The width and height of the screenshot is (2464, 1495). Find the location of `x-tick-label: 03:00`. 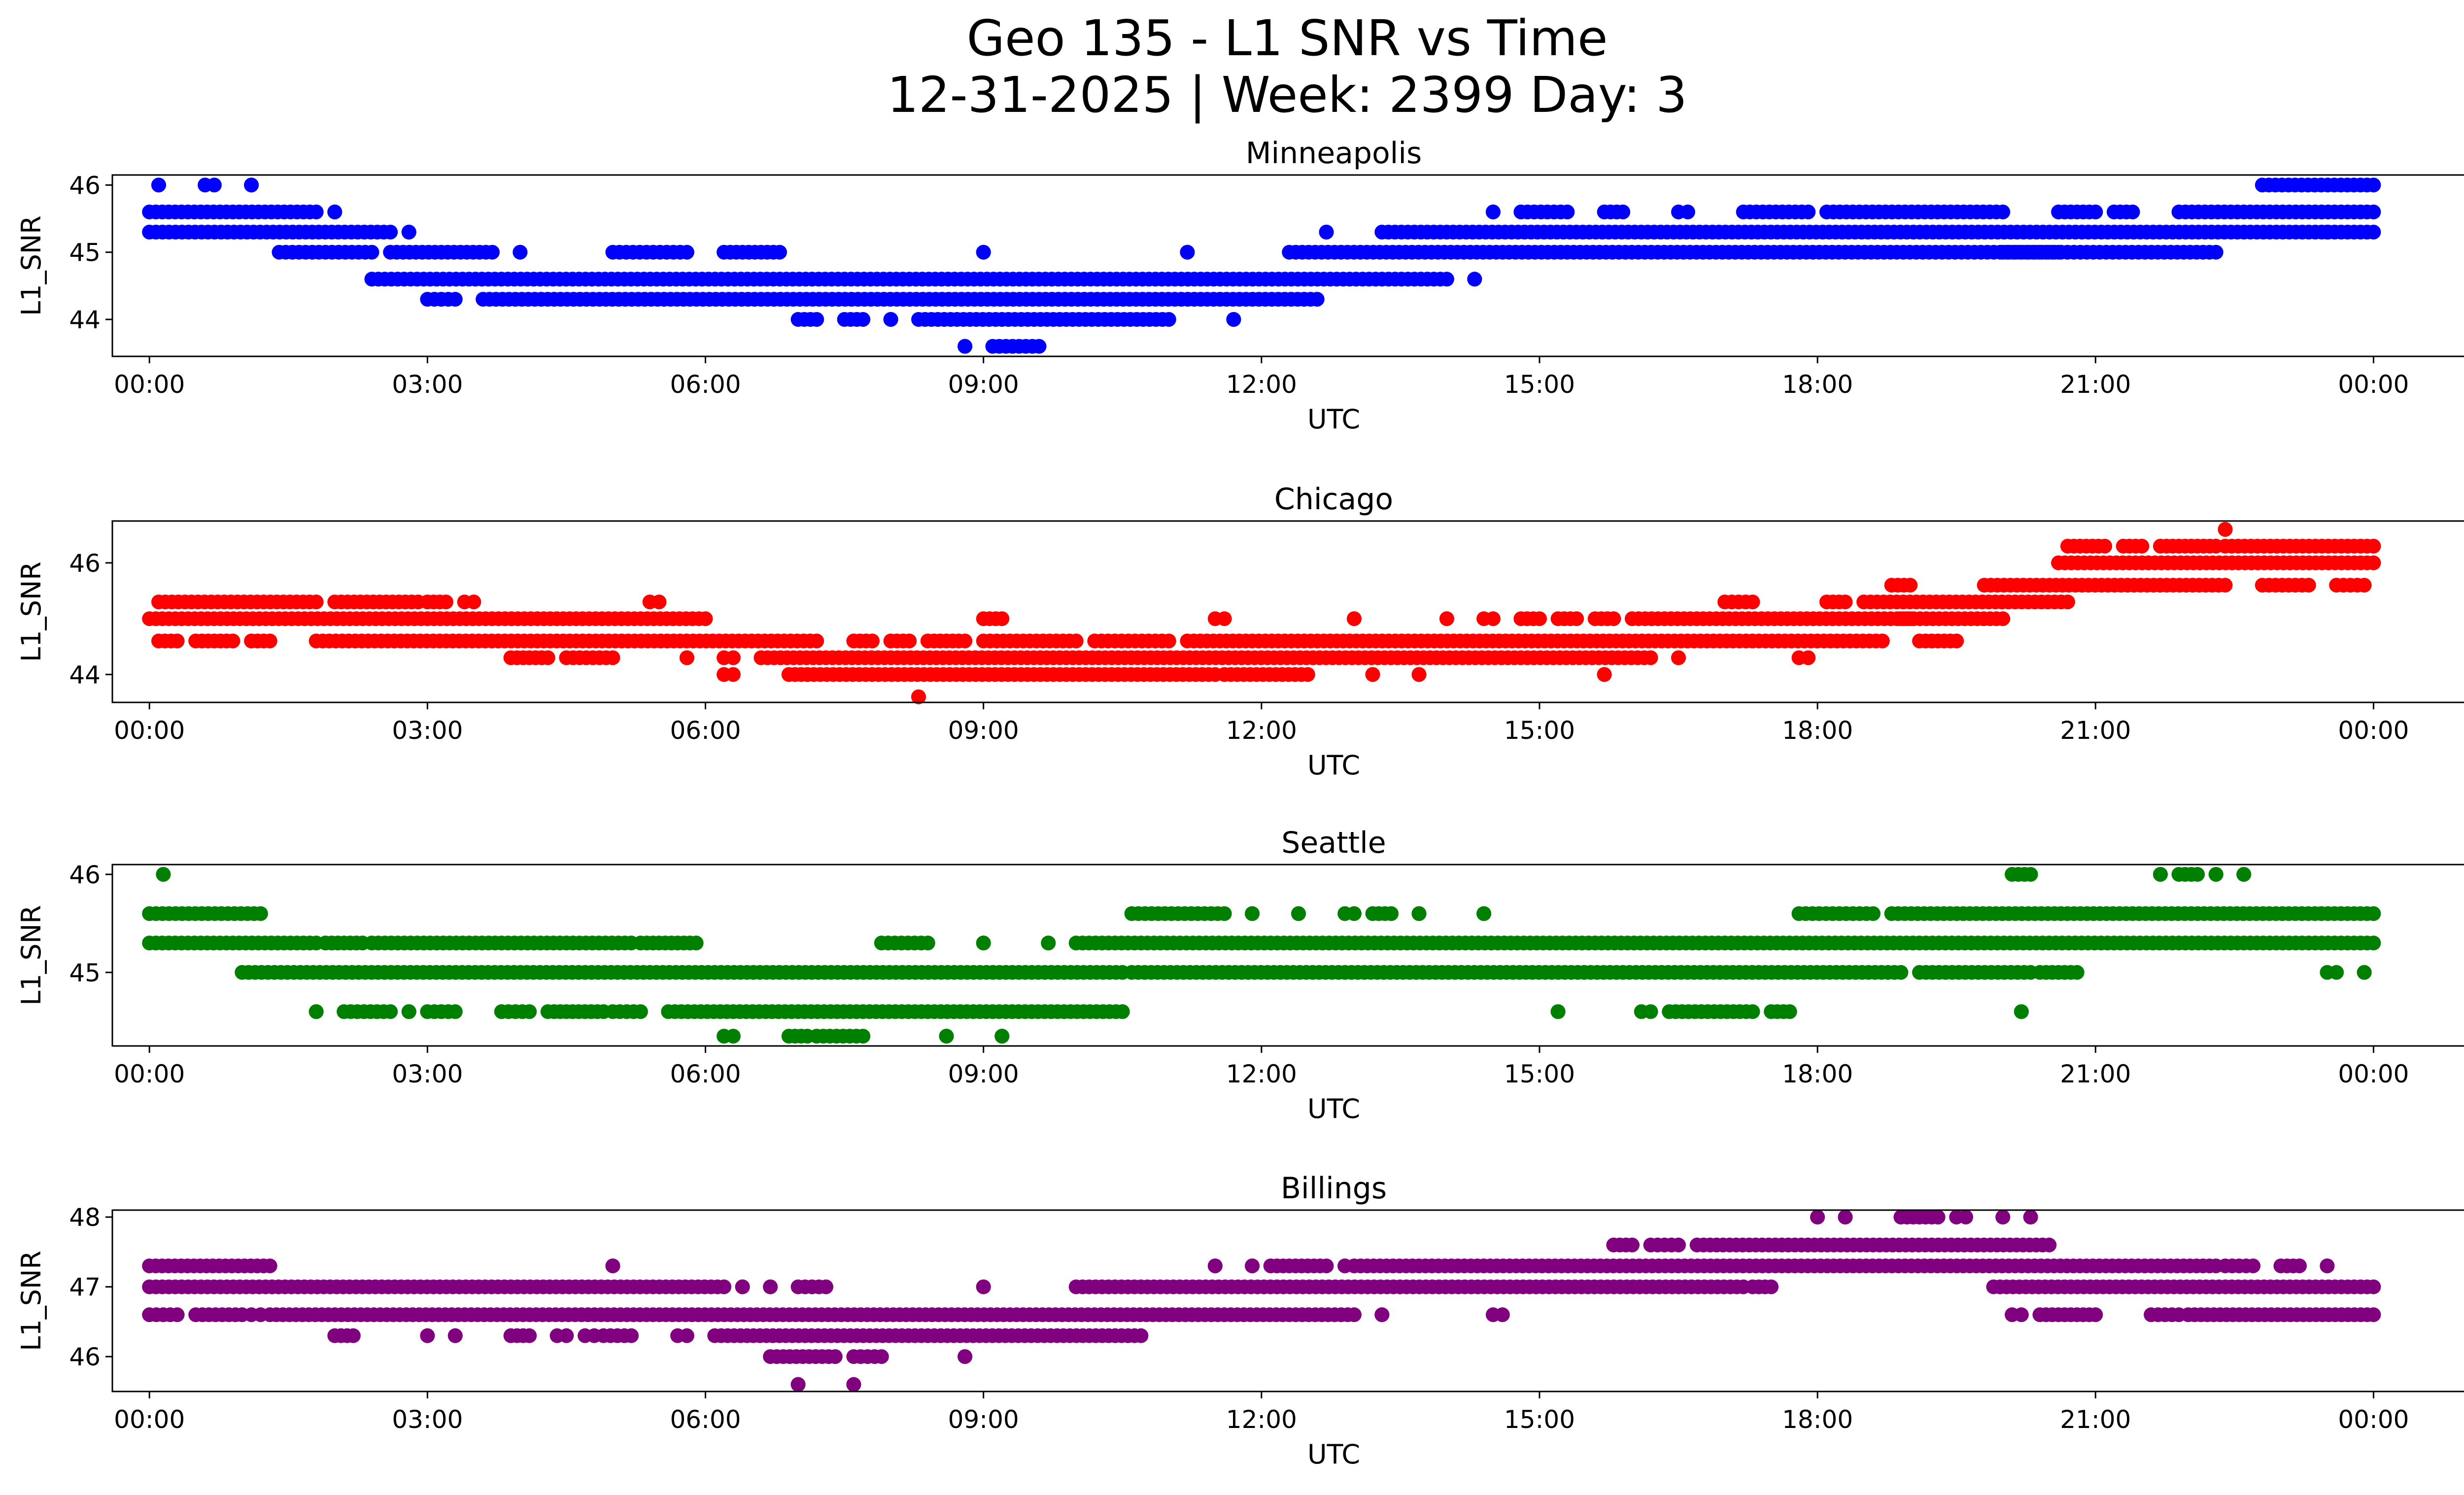

x-tick-label: 03:00 is located at coordinates (427, 1419).